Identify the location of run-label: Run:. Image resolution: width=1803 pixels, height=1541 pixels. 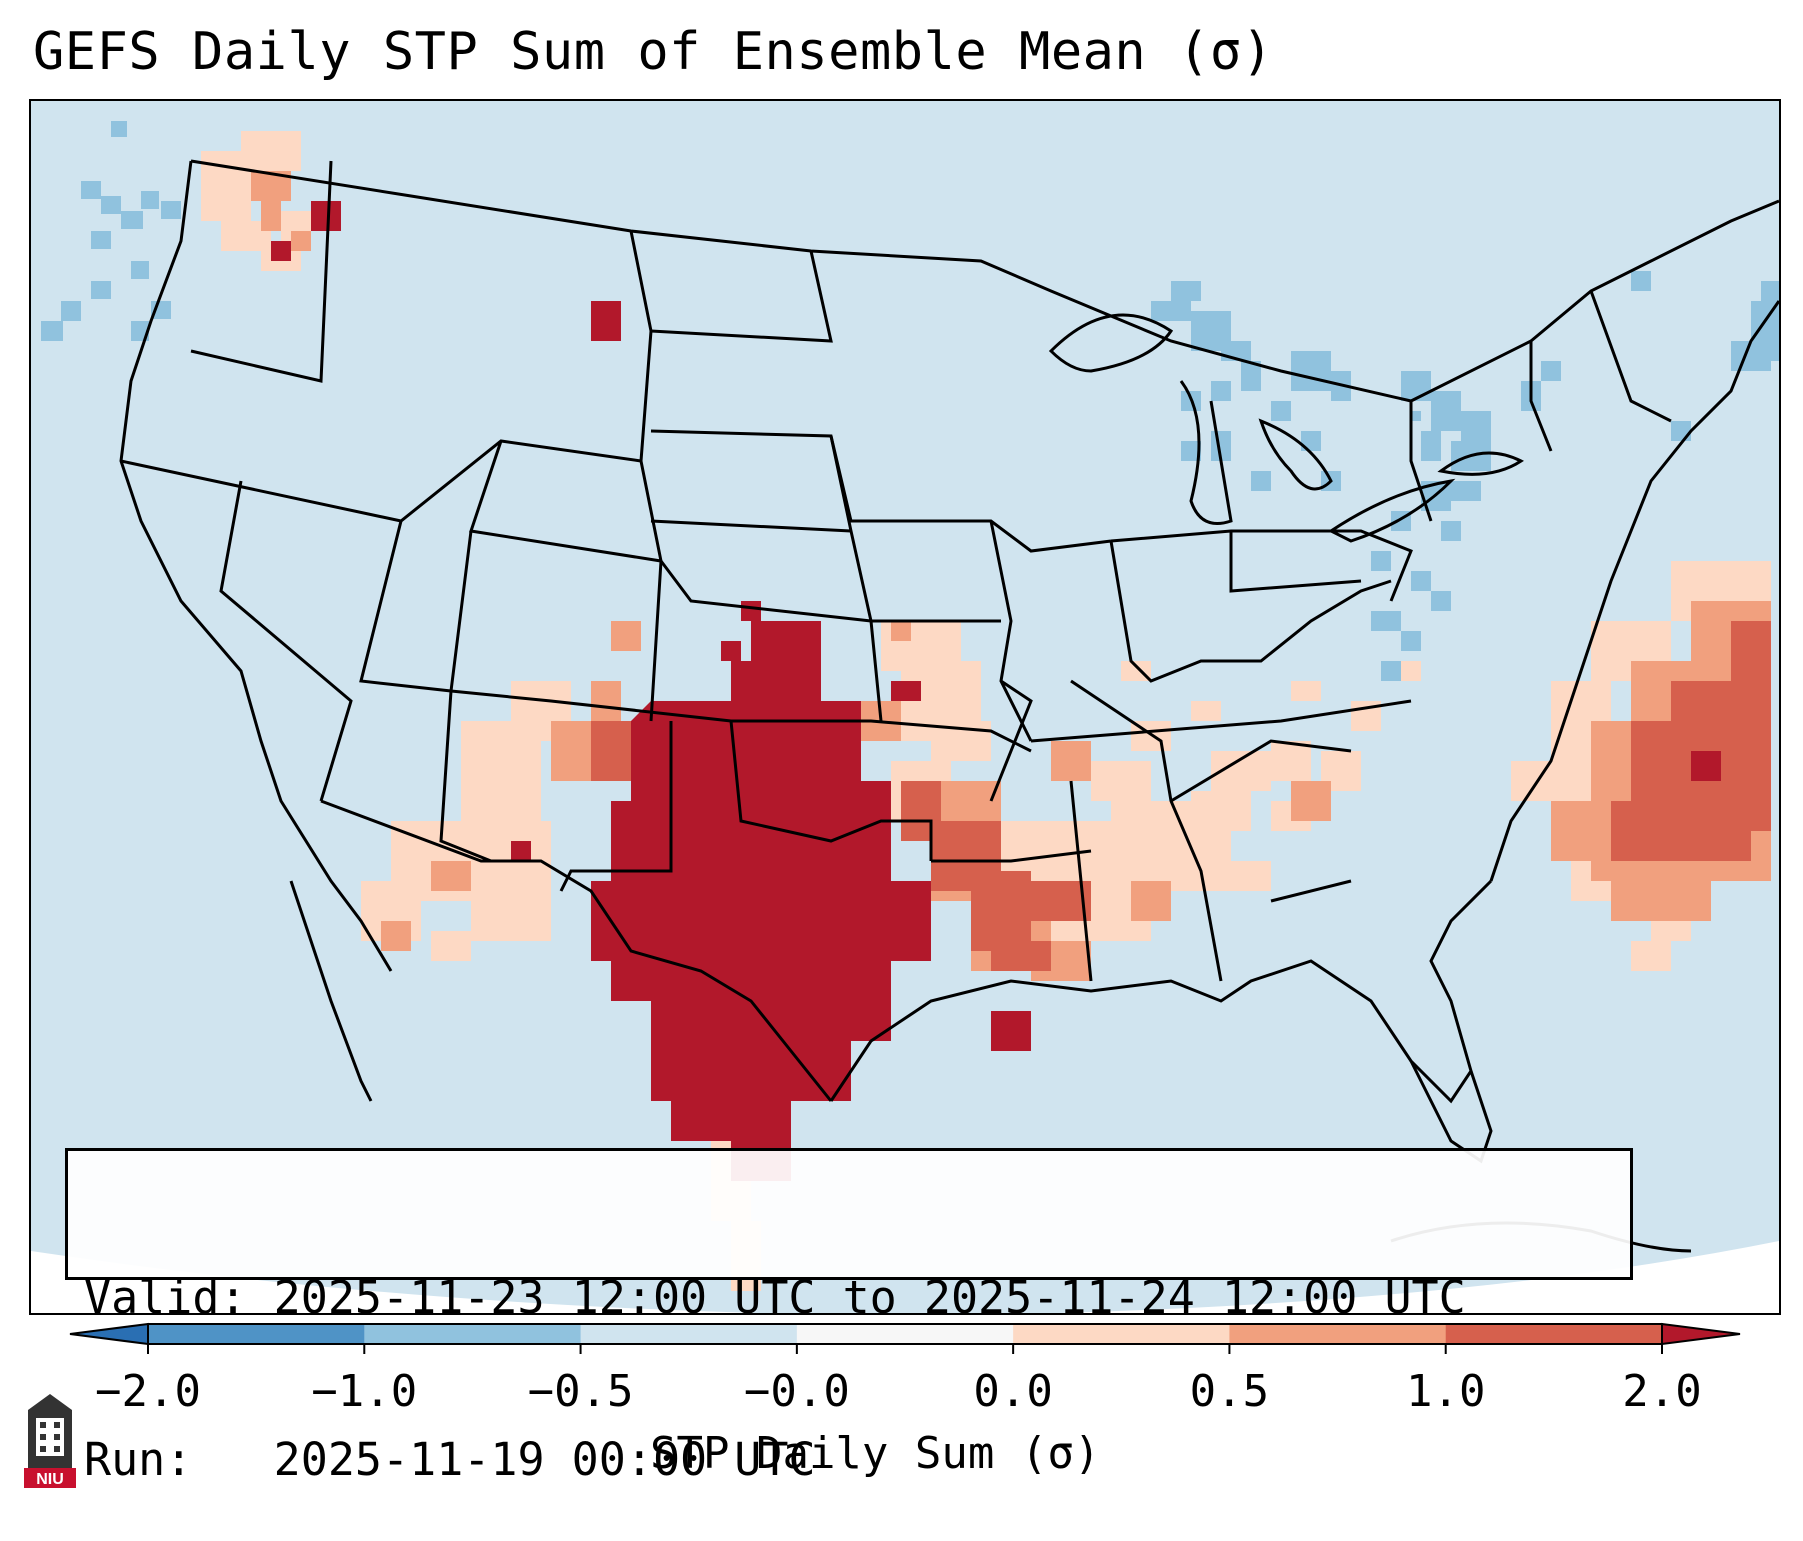
(138, 1459).